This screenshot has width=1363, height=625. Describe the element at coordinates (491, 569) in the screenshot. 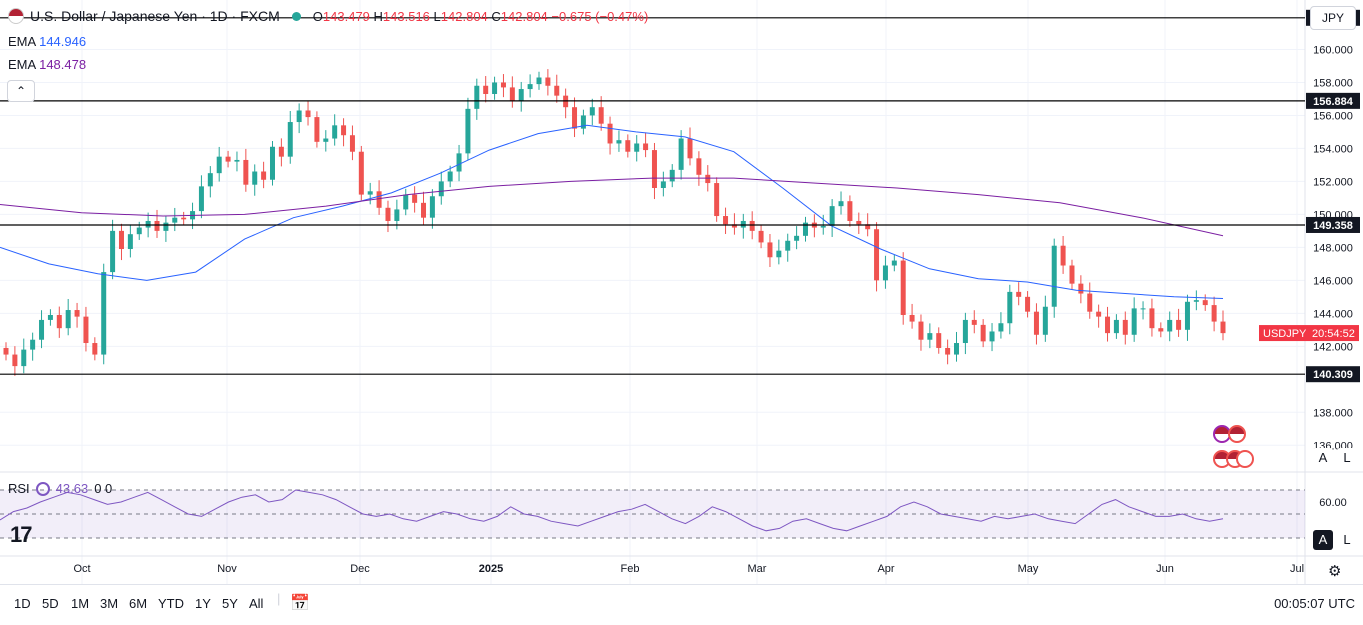

I see `time-tick-label: 2025` at that location.